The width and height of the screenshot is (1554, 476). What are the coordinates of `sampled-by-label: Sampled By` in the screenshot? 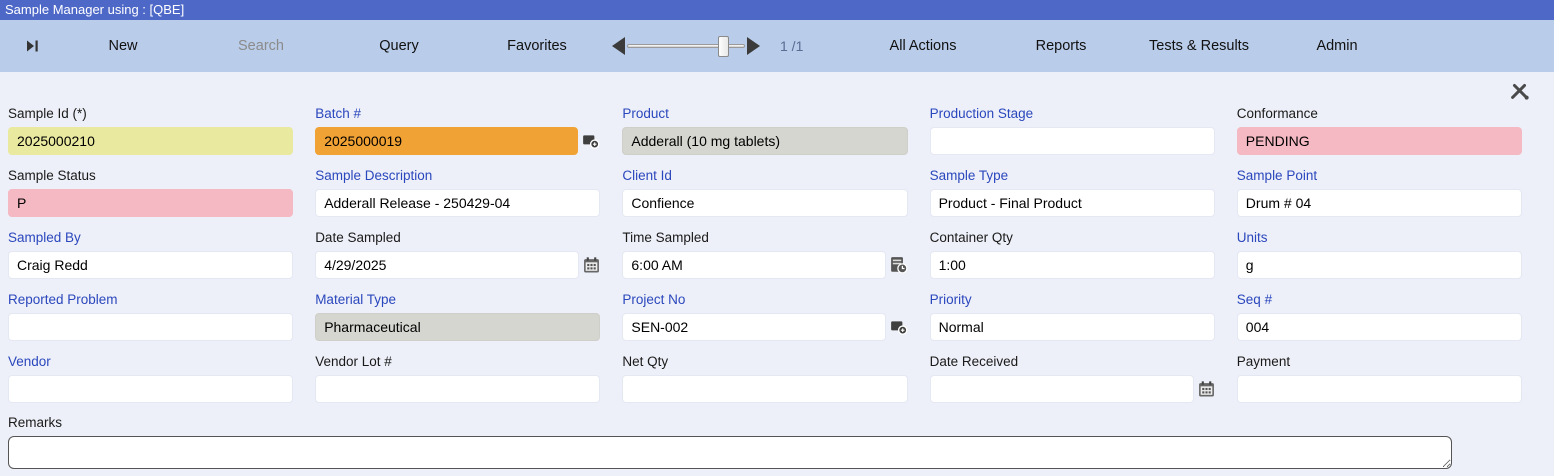 It's located at (44, 237).